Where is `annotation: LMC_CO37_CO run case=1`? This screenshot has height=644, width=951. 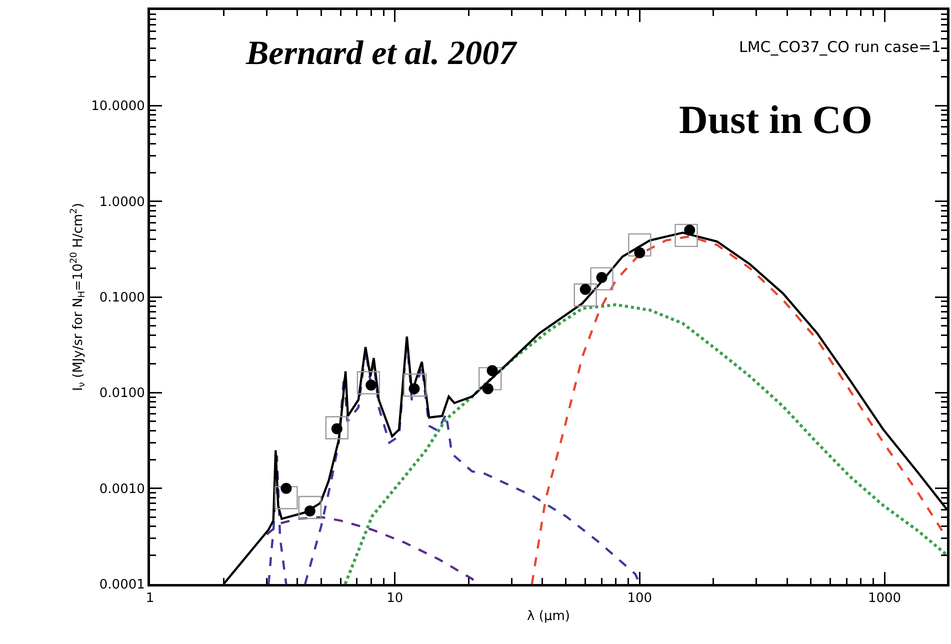
annotation: LMC_CO37_CO run case=1 is located at coordinates (840, 47).